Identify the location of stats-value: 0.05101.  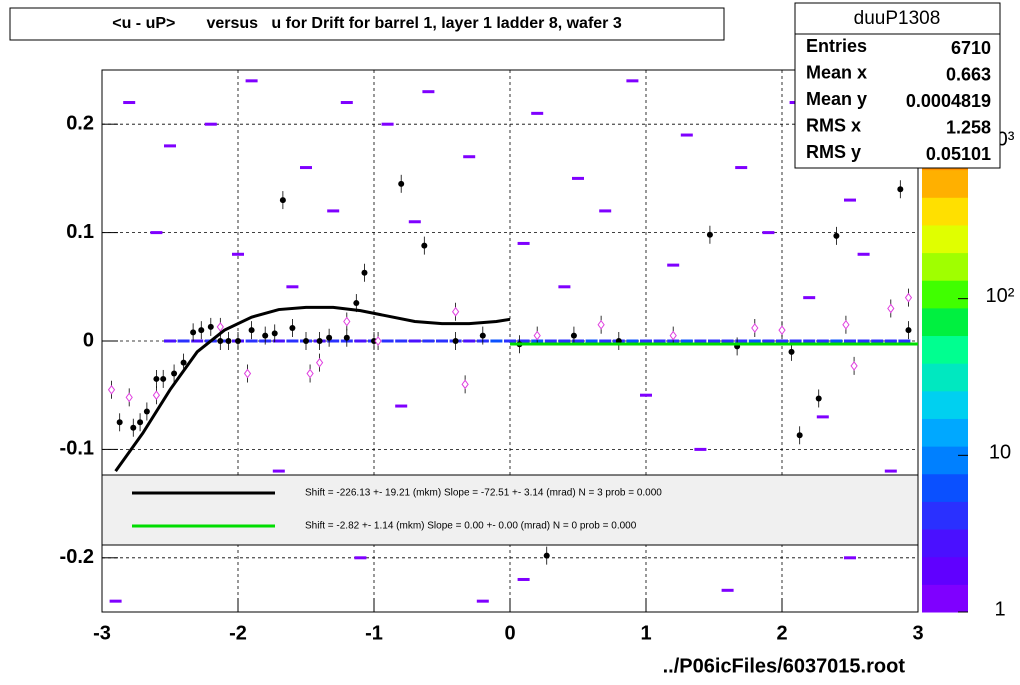
(958, 154).